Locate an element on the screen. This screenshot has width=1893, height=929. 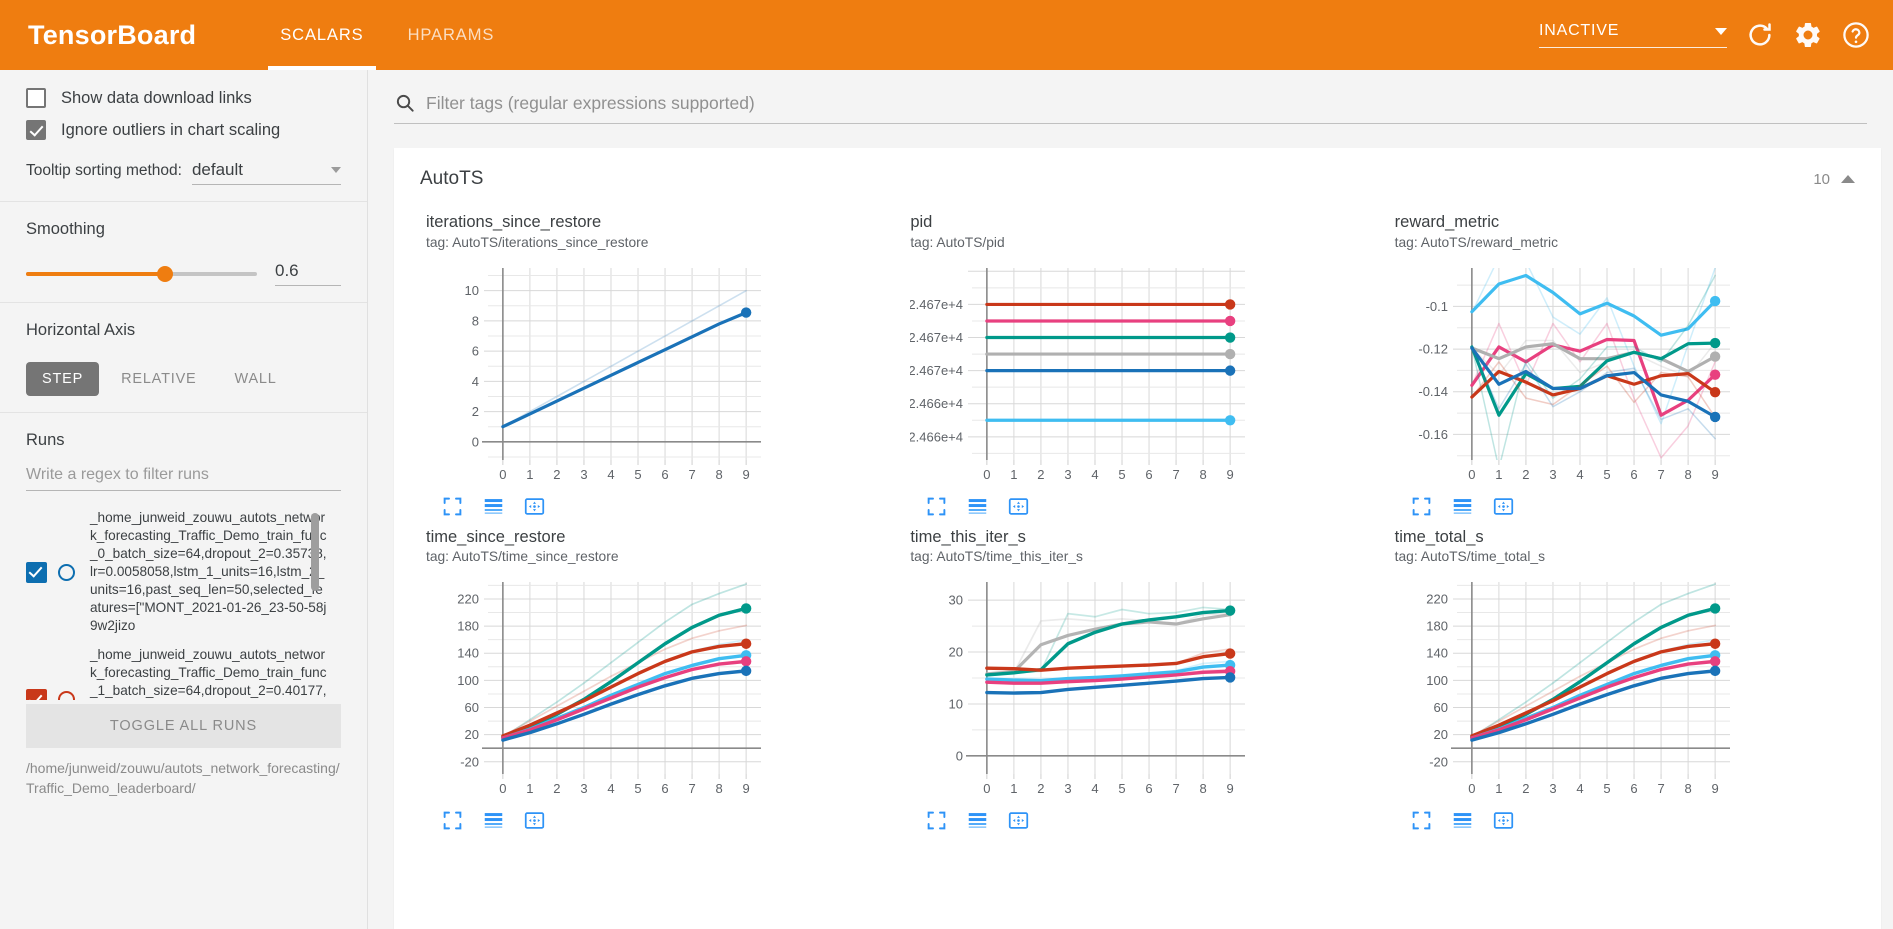
show-download-links-checkbox is located at coordinates (36, 98).